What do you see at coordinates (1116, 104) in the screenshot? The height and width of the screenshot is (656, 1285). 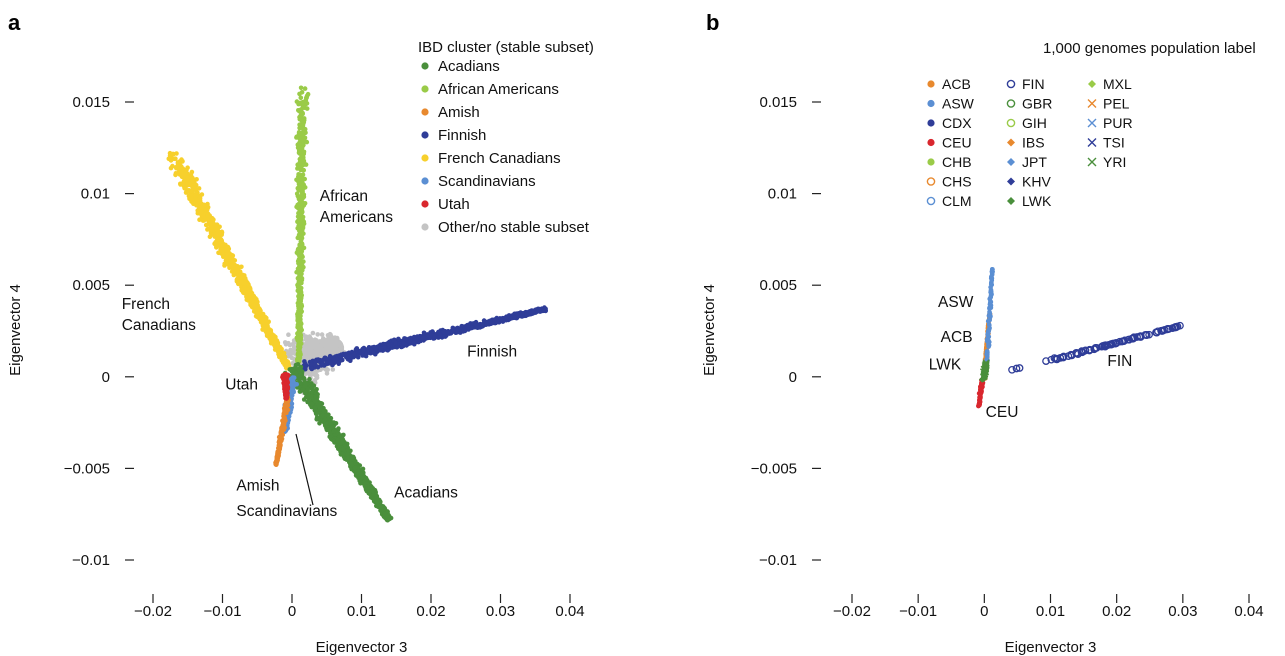 I see `legend-entry: PEL` at bounding box center [1116, 104].